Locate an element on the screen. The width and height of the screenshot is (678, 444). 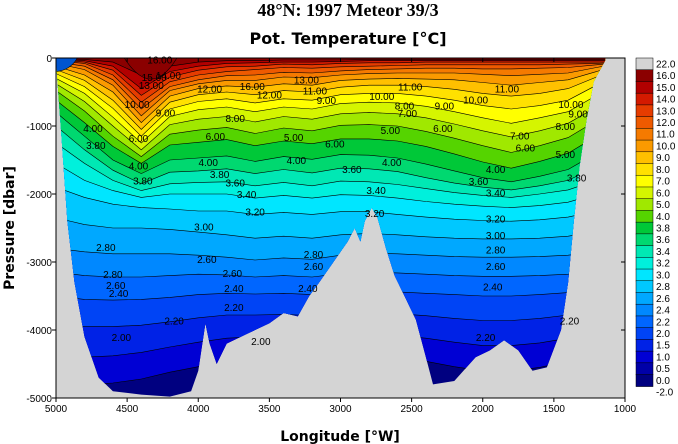
x-tick-label: 1000 is located at coordinates (625, 409).